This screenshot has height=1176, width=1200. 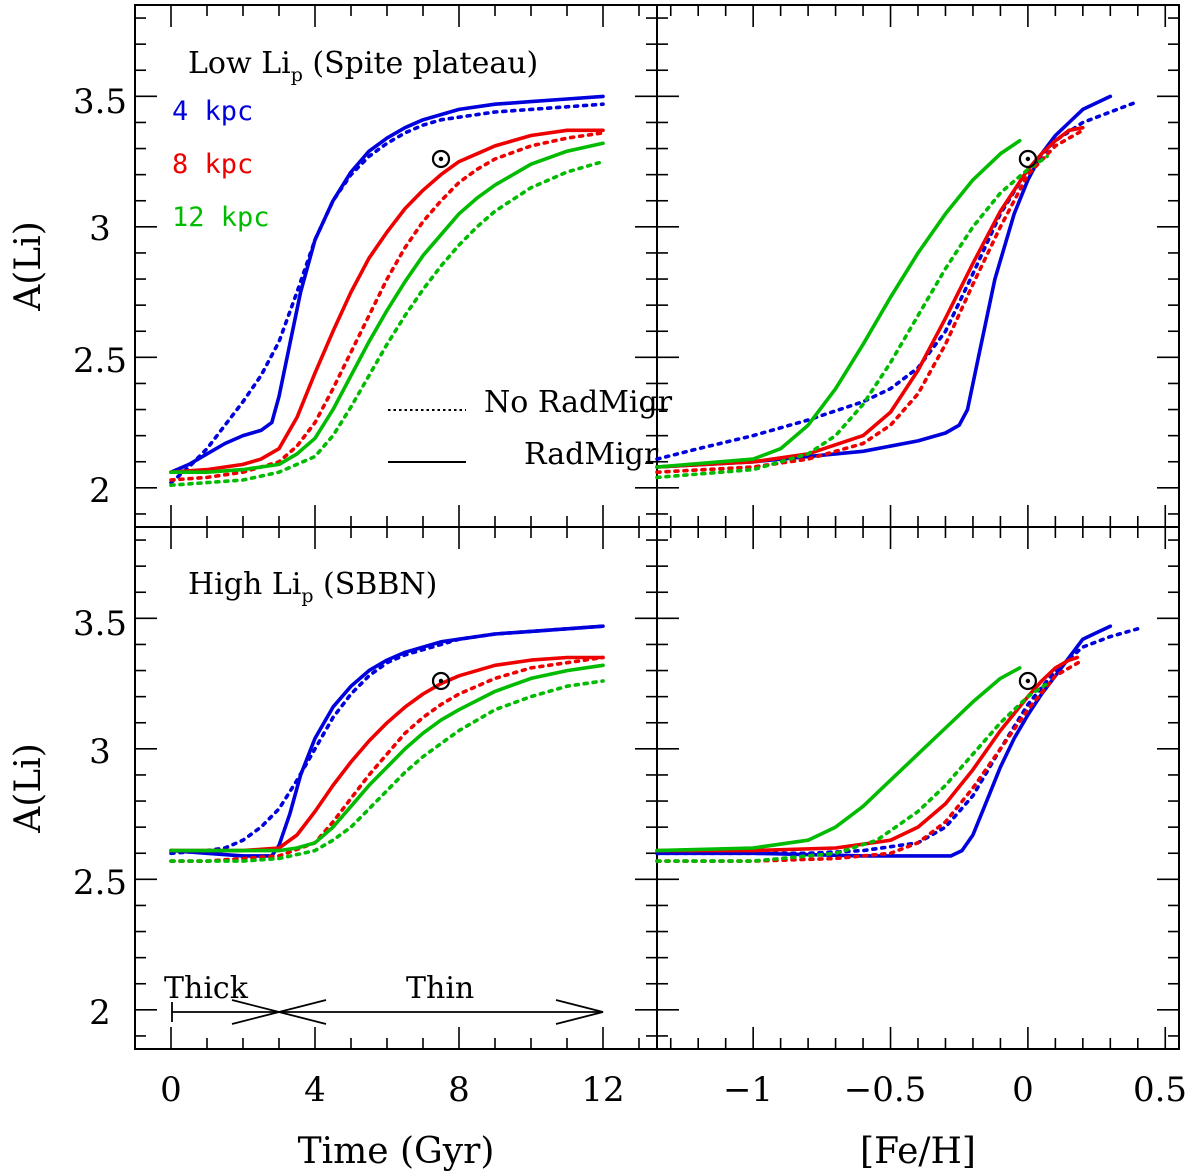 I want to click on xtick-label-time-4: 4, so click(x=315, y=1090).